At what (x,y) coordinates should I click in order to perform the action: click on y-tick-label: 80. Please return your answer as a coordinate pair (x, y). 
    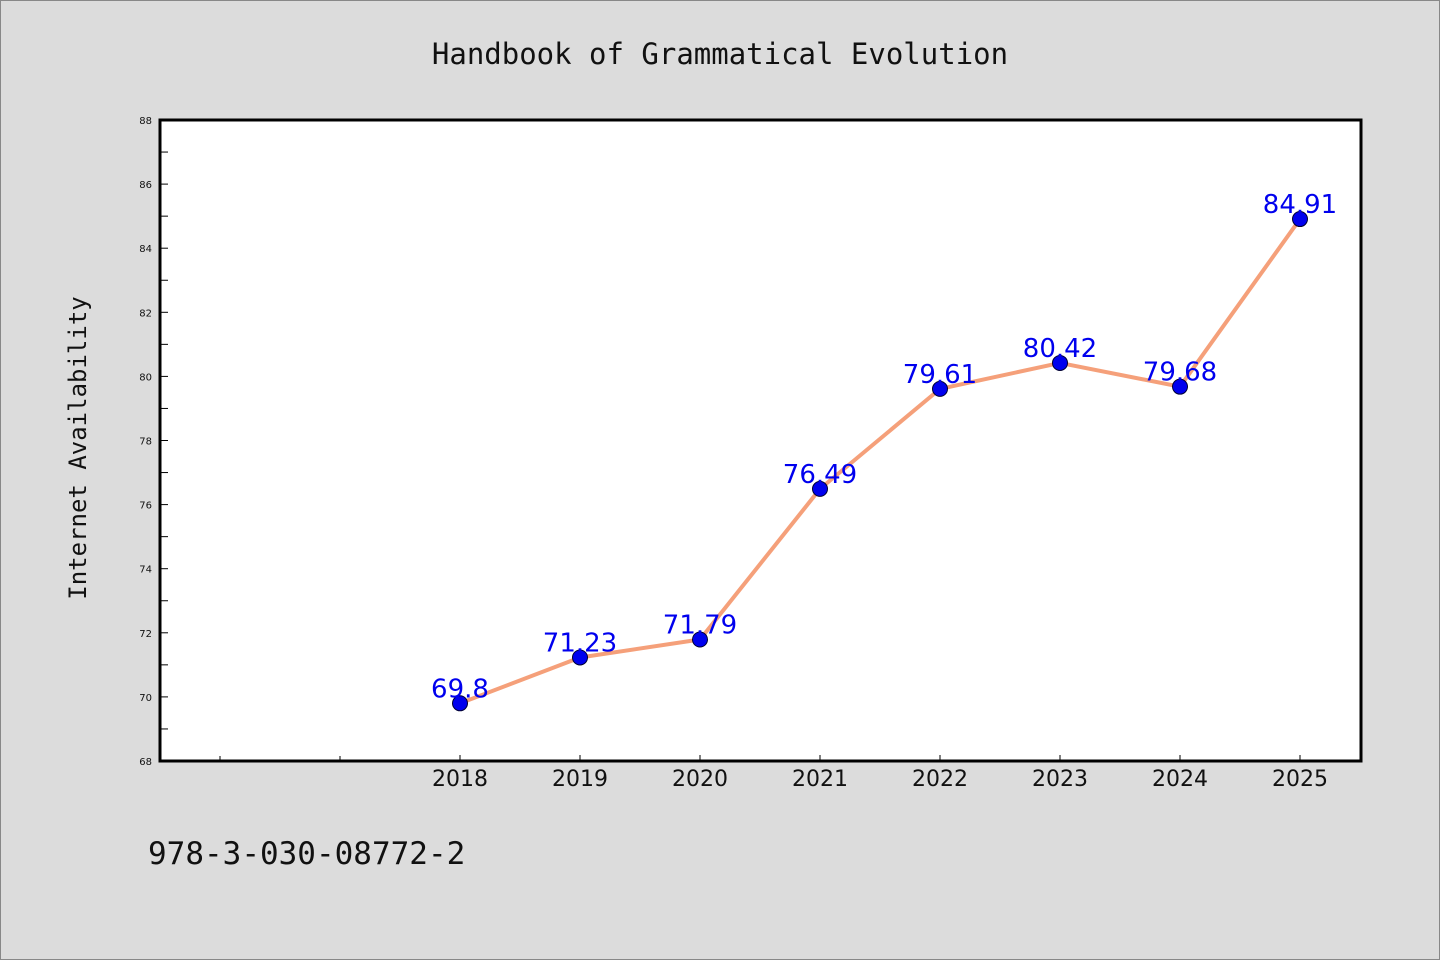
    Looking at the image, I should click on (145, 377).